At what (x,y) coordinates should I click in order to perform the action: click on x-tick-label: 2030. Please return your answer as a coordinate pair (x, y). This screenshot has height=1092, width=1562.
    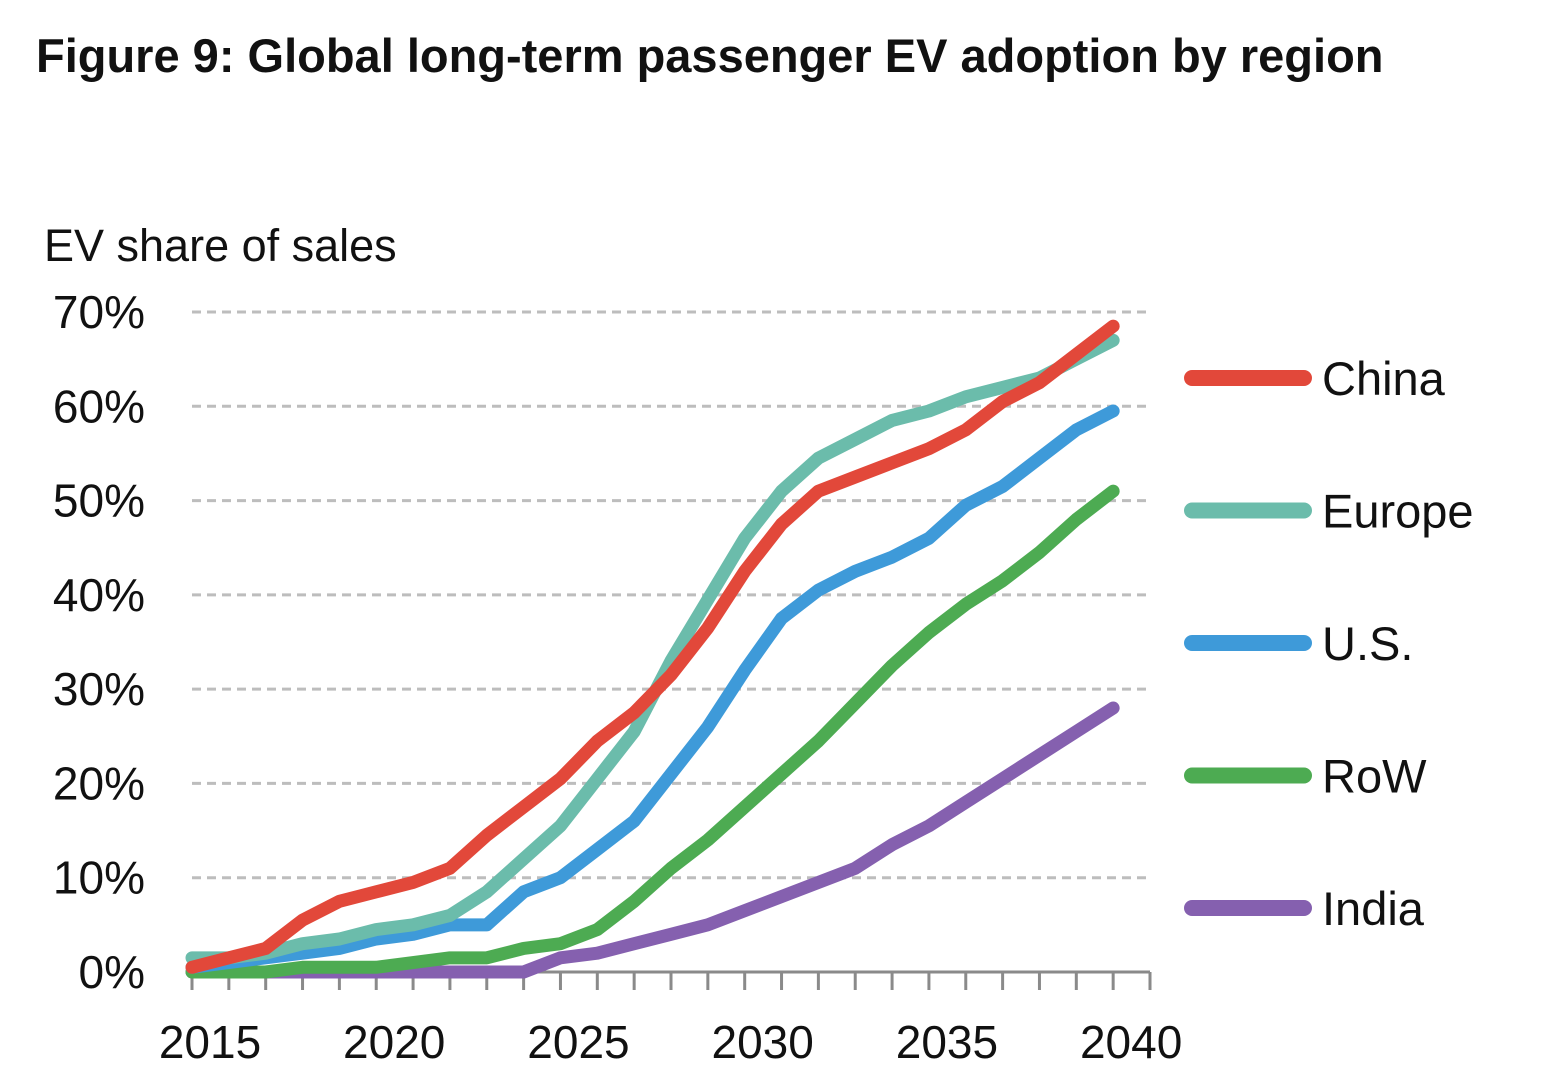
    Looking at the image, I should click on (763, 1042).